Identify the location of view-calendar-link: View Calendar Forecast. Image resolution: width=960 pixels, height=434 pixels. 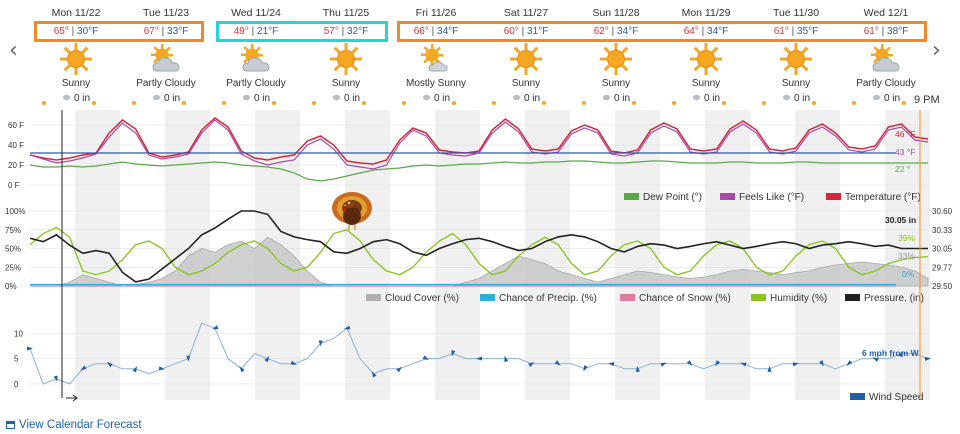
(74, 425).